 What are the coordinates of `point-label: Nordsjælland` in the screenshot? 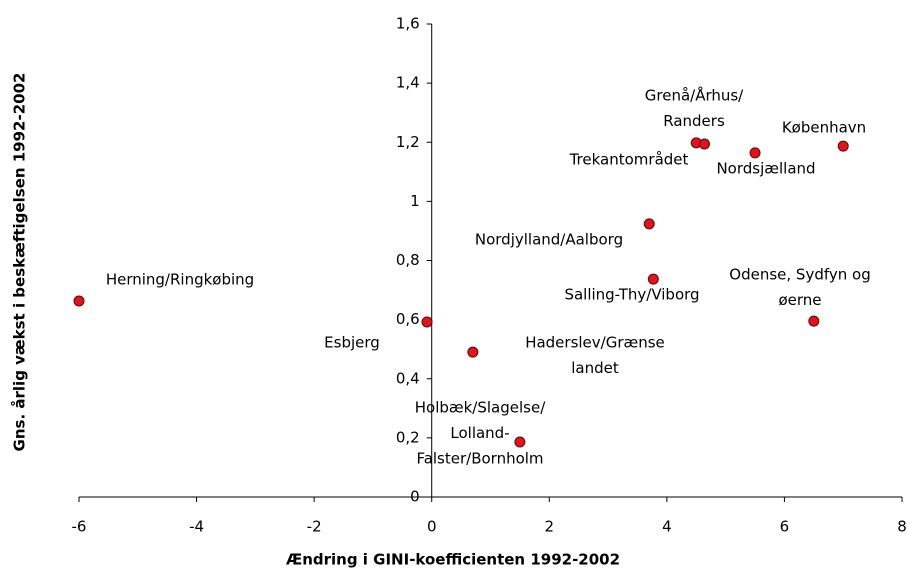 It's located at (765, 169).